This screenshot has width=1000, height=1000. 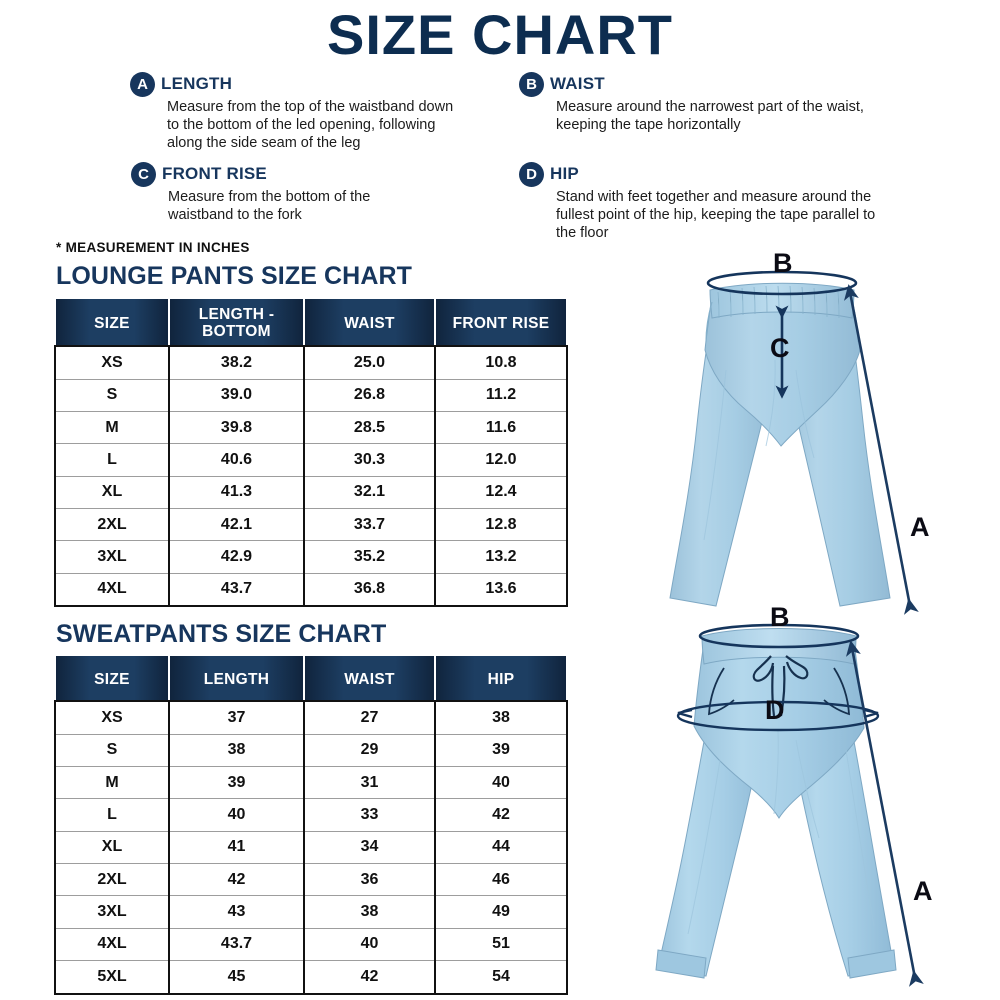 I want to click on col-header-length-bottom: LENGTH - BOTTOM, so click(x=236, y=323).